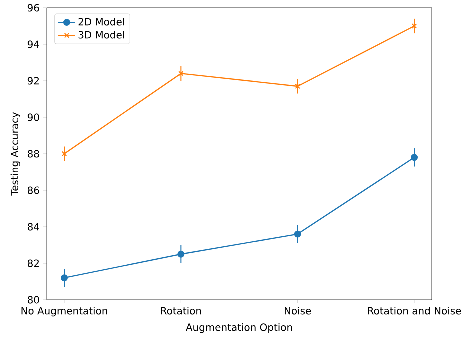 This screenshot has width=474, height=347. I want to click on y-axis-title: Testing Accuracy, so click(15, 154).